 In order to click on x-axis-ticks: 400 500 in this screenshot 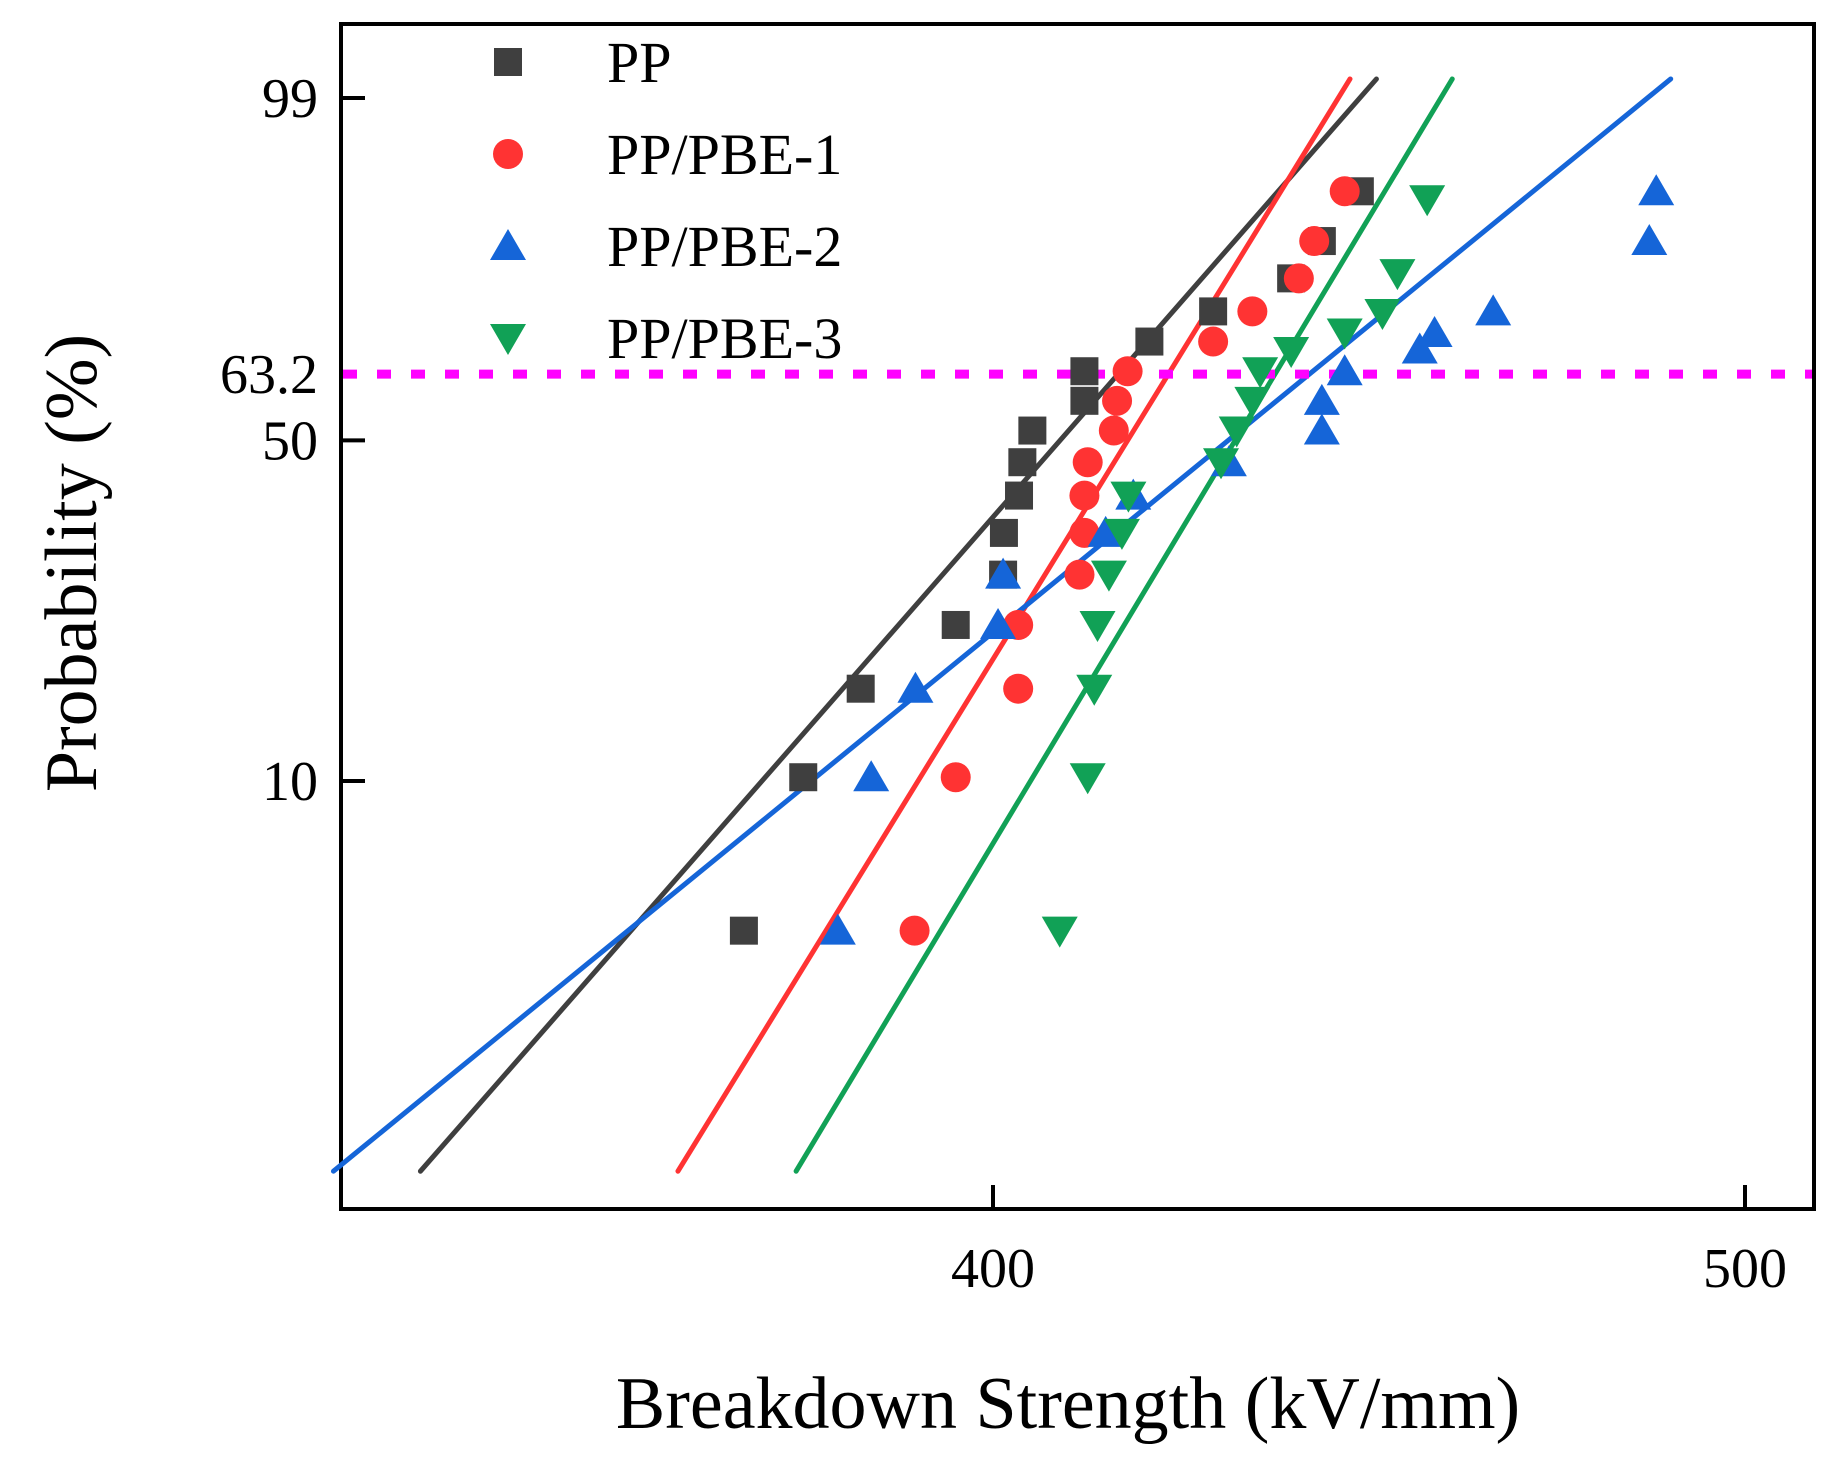, I will do `click(1369, 1242)`.